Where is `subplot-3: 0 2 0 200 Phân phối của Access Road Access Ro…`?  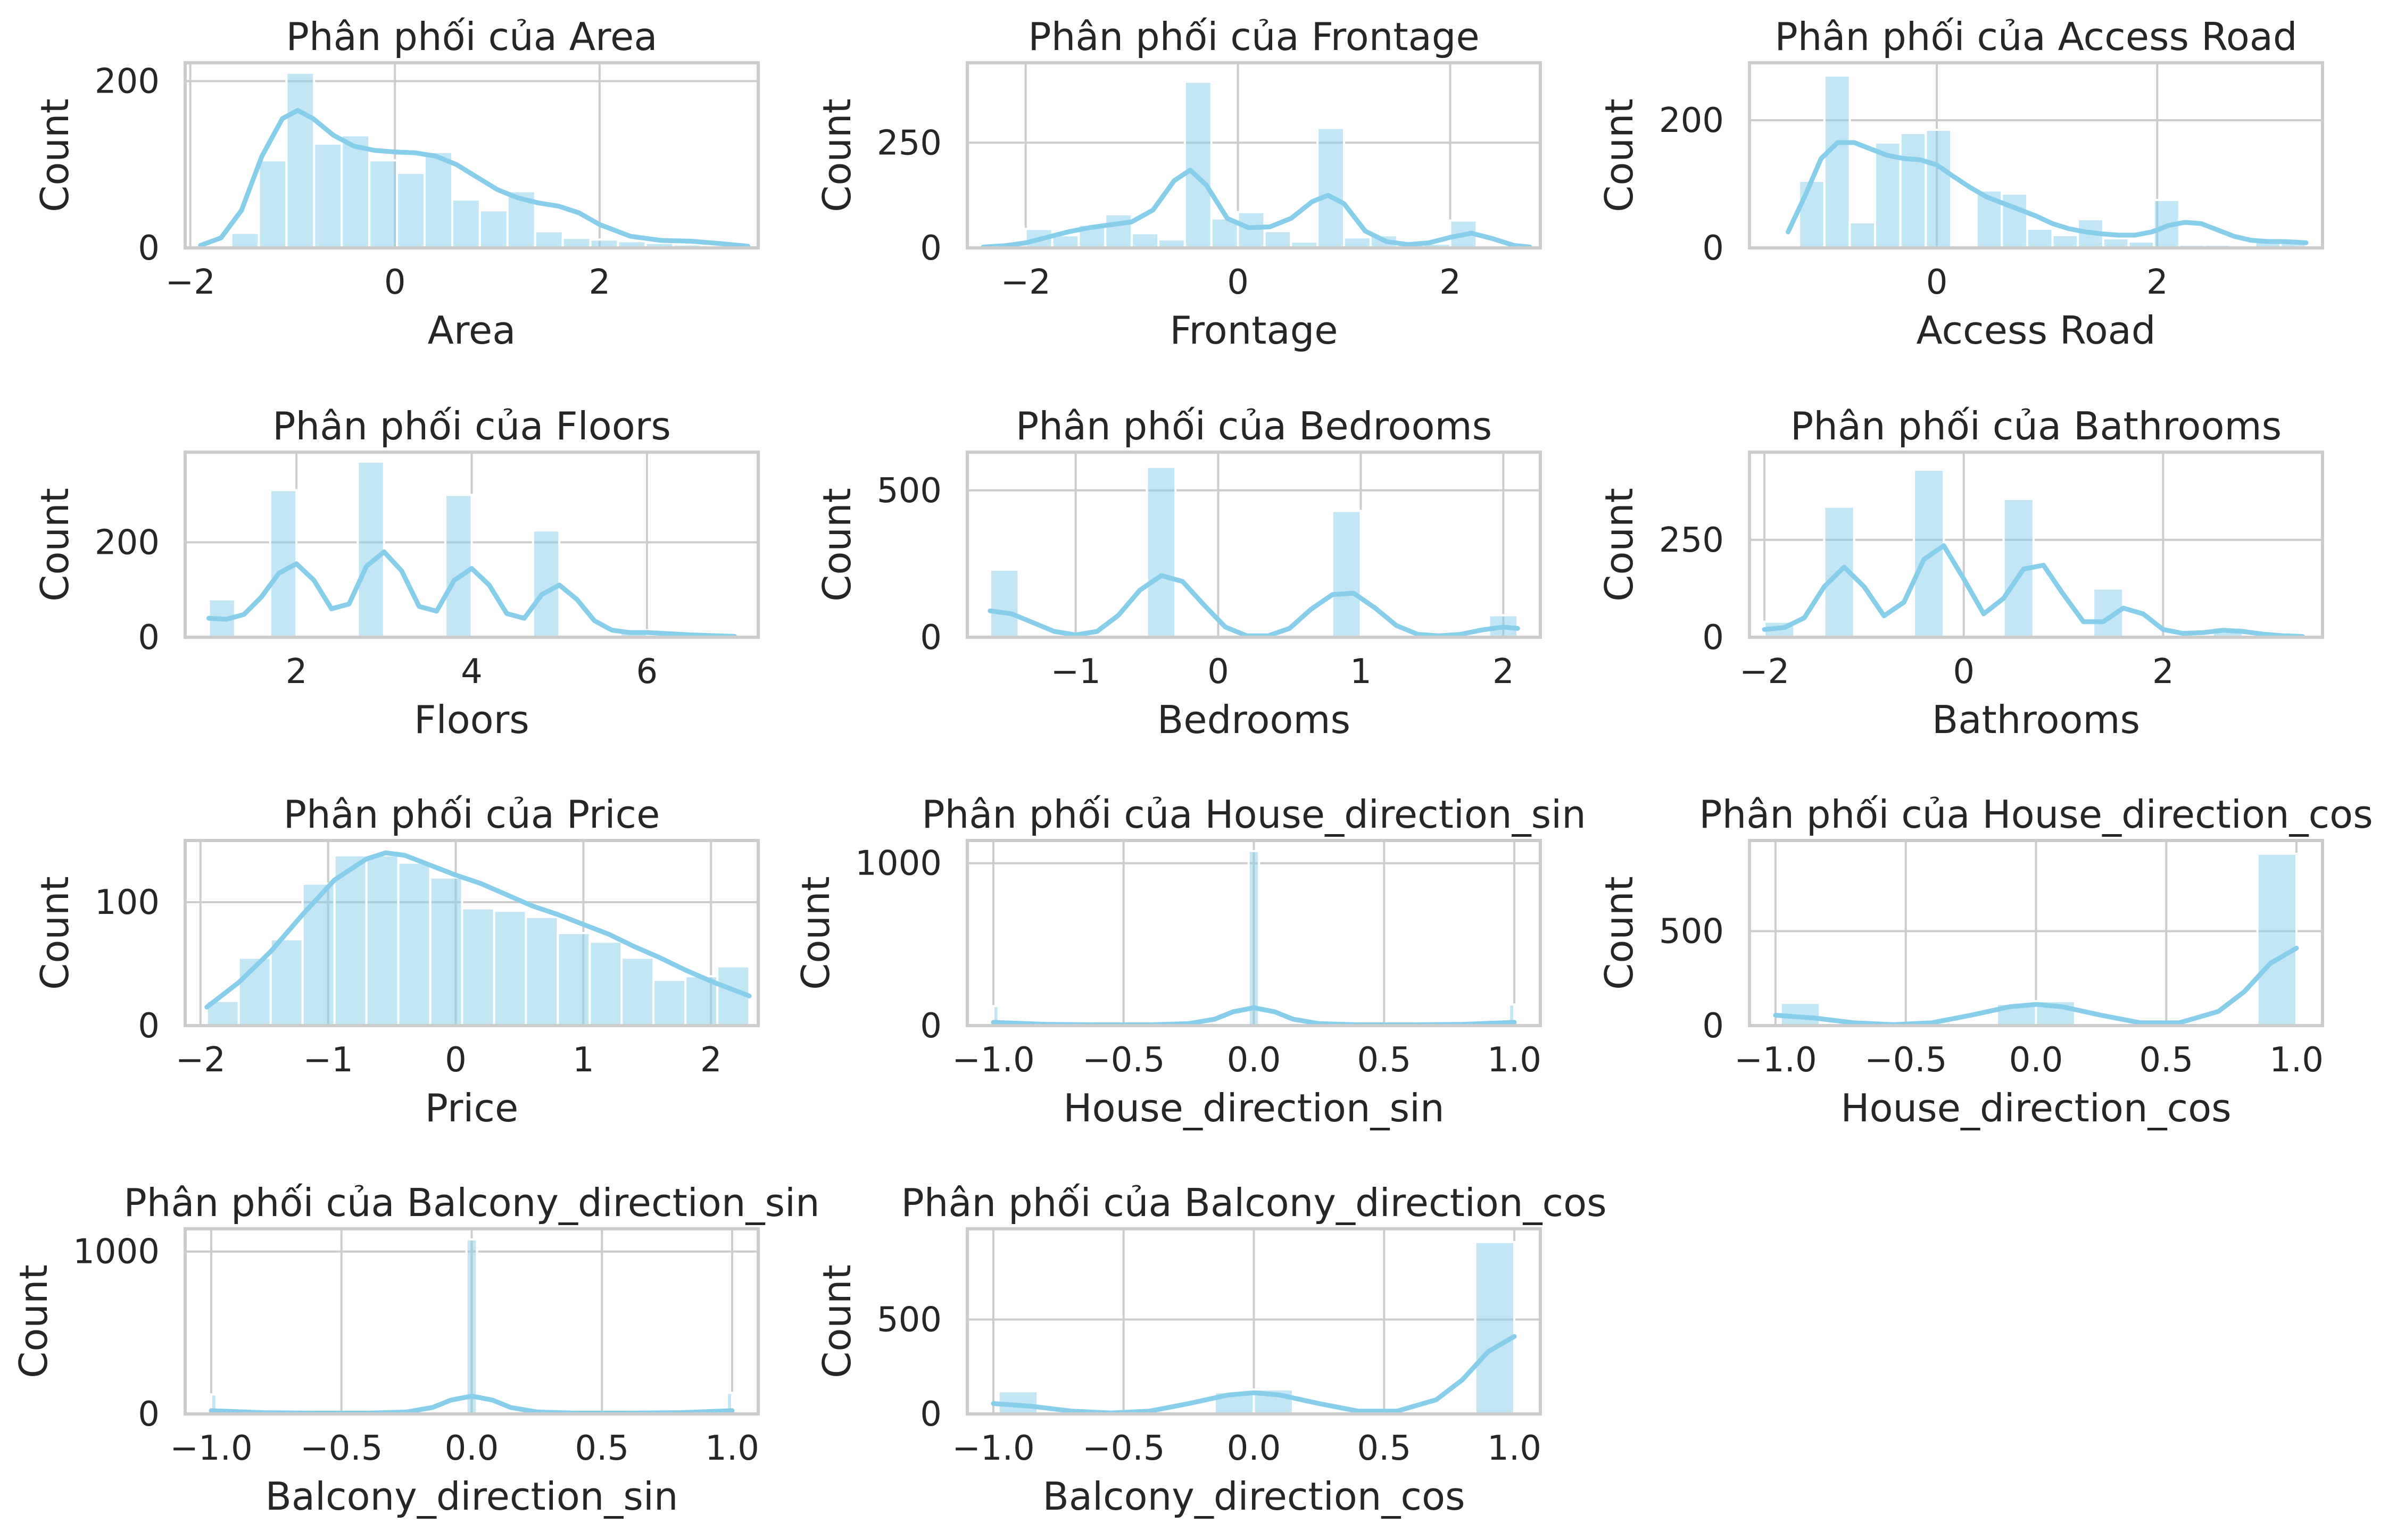
subplot-3: 0 2 0 200 Phân phối của Access Road Access Ro… is located at coordinates (1960, 184).